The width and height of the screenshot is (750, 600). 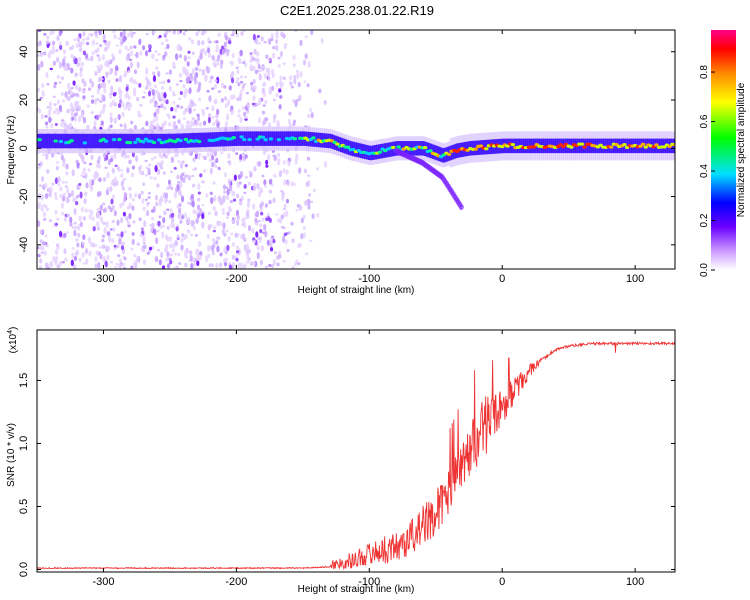 What do you see at coordinates (13, 343) in the screenshot?
I see `snr-y-scale-base: (x10` at bounding box center [13, 343].